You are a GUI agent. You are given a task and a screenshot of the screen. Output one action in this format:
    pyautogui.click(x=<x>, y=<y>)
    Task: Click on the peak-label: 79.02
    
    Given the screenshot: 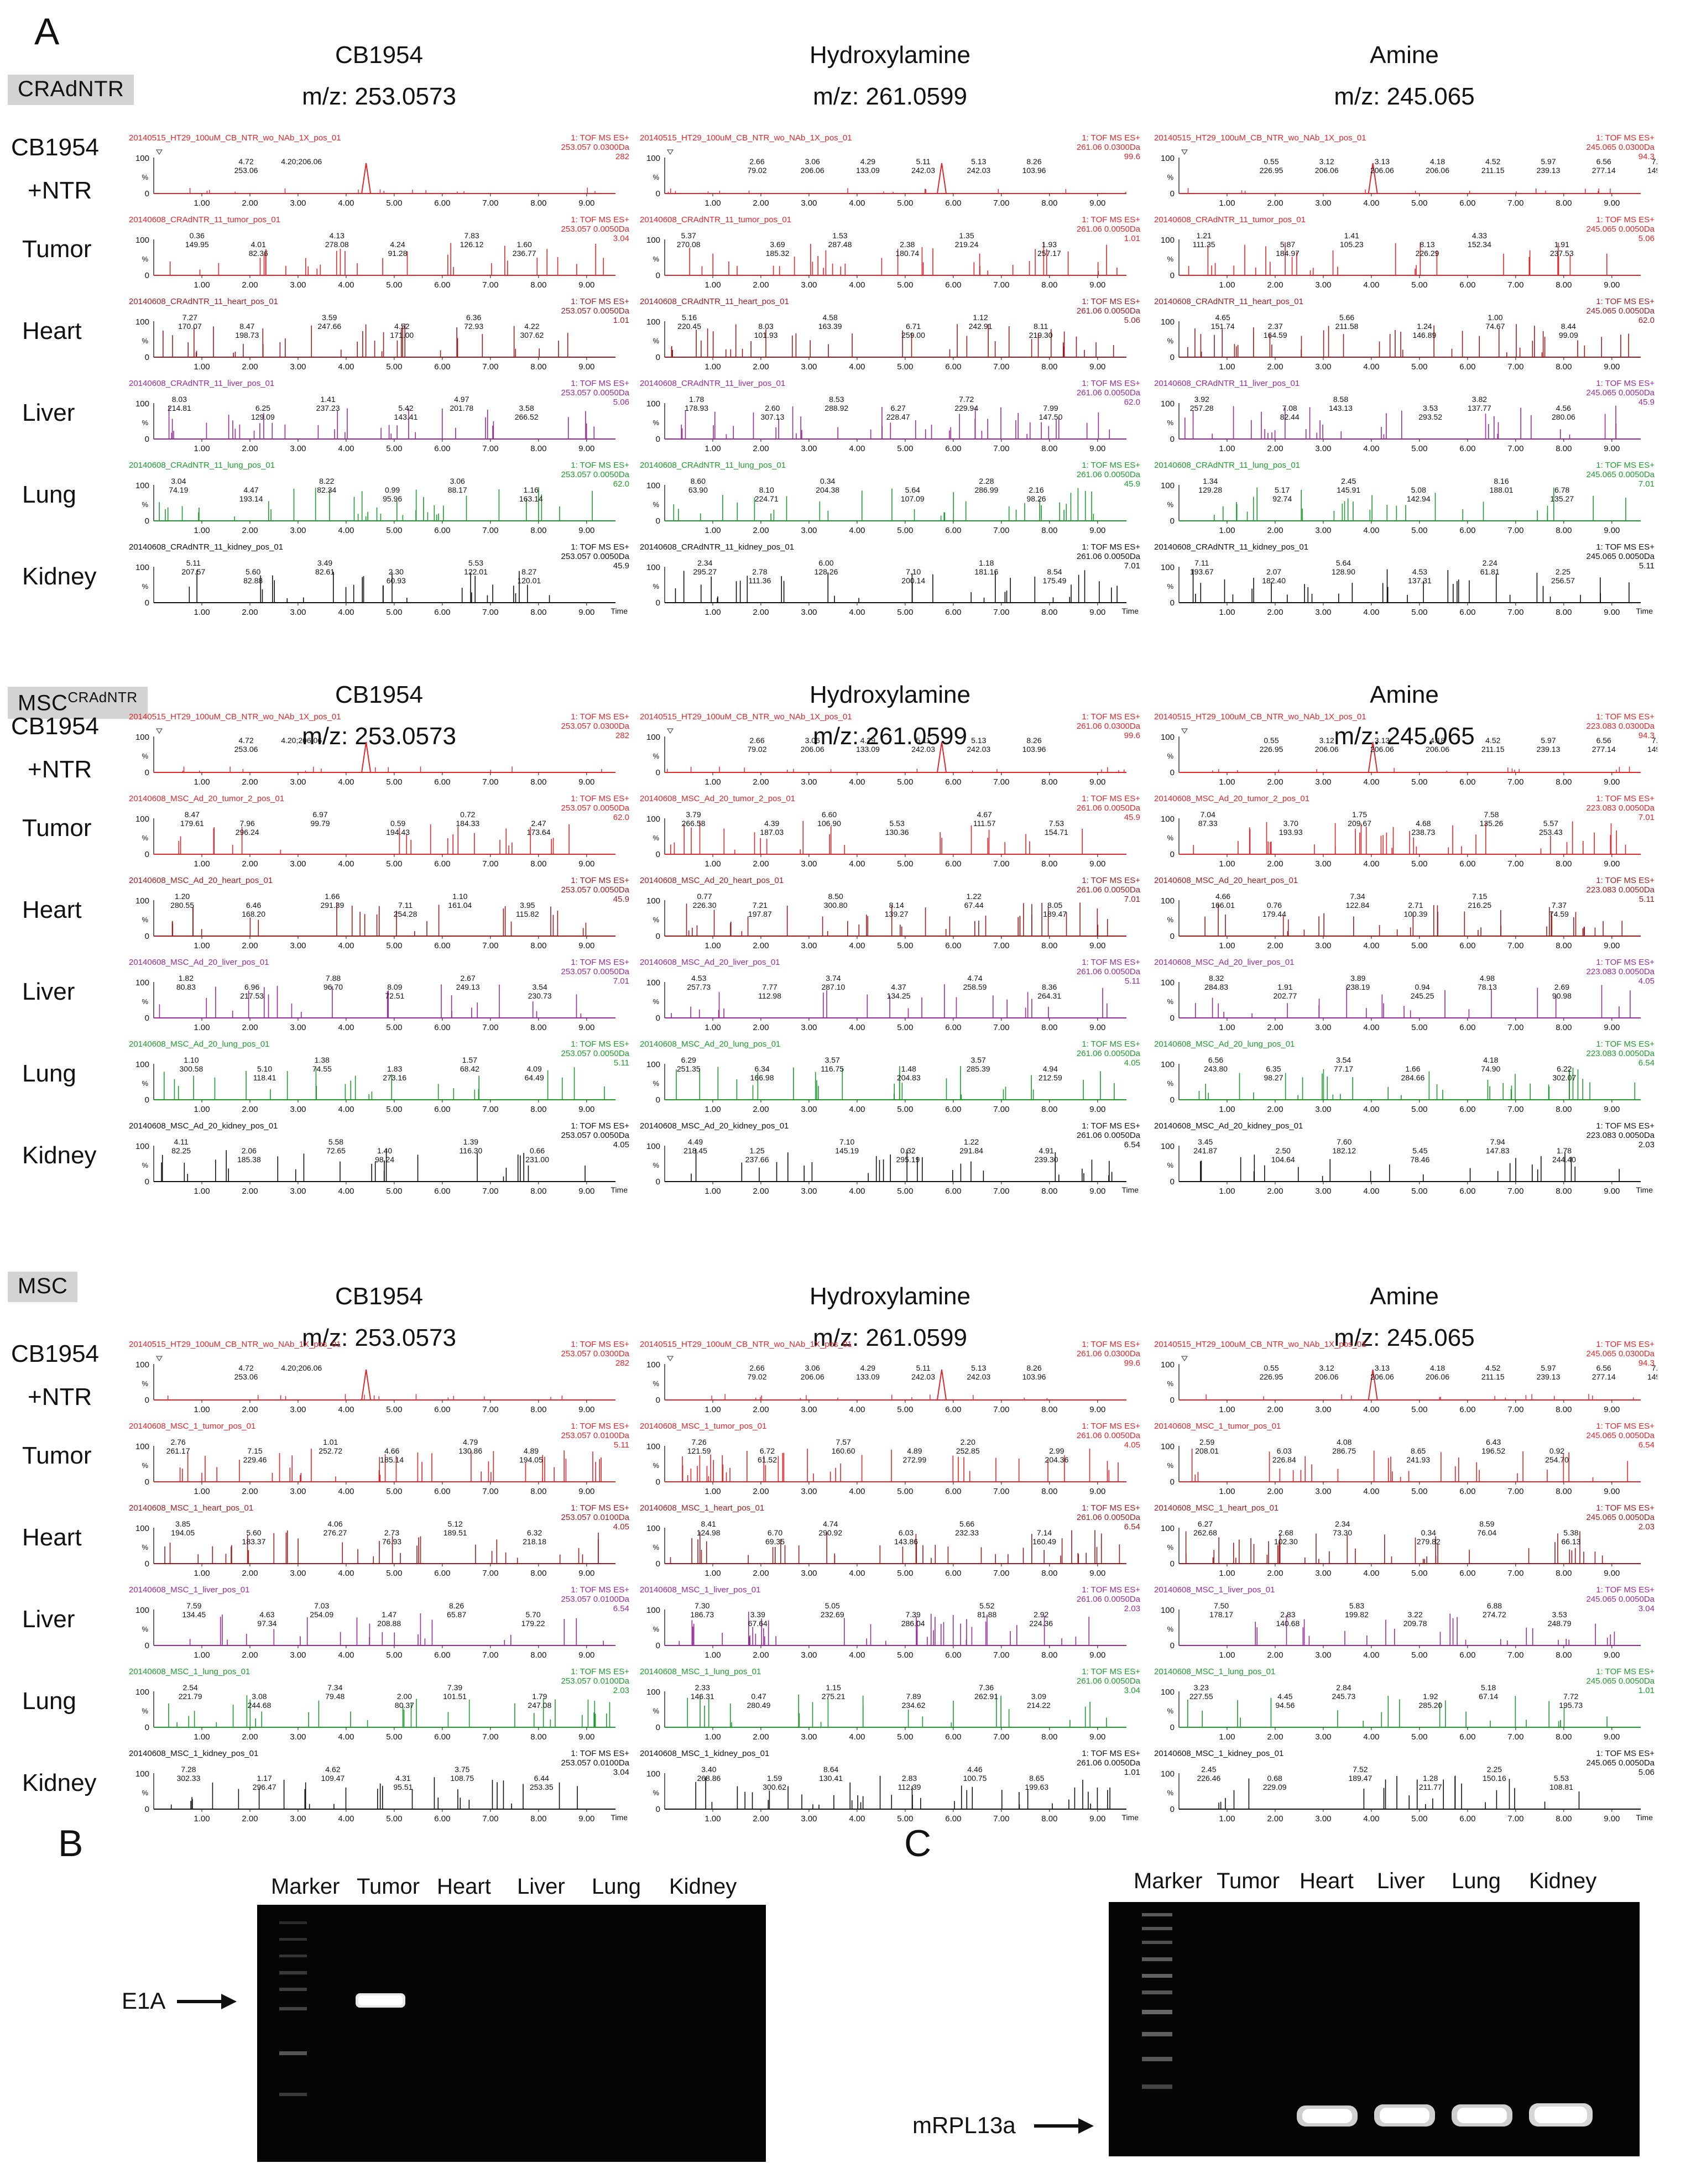 What is the action you would take?
    pyautogui.click(x=756, y=170)
    